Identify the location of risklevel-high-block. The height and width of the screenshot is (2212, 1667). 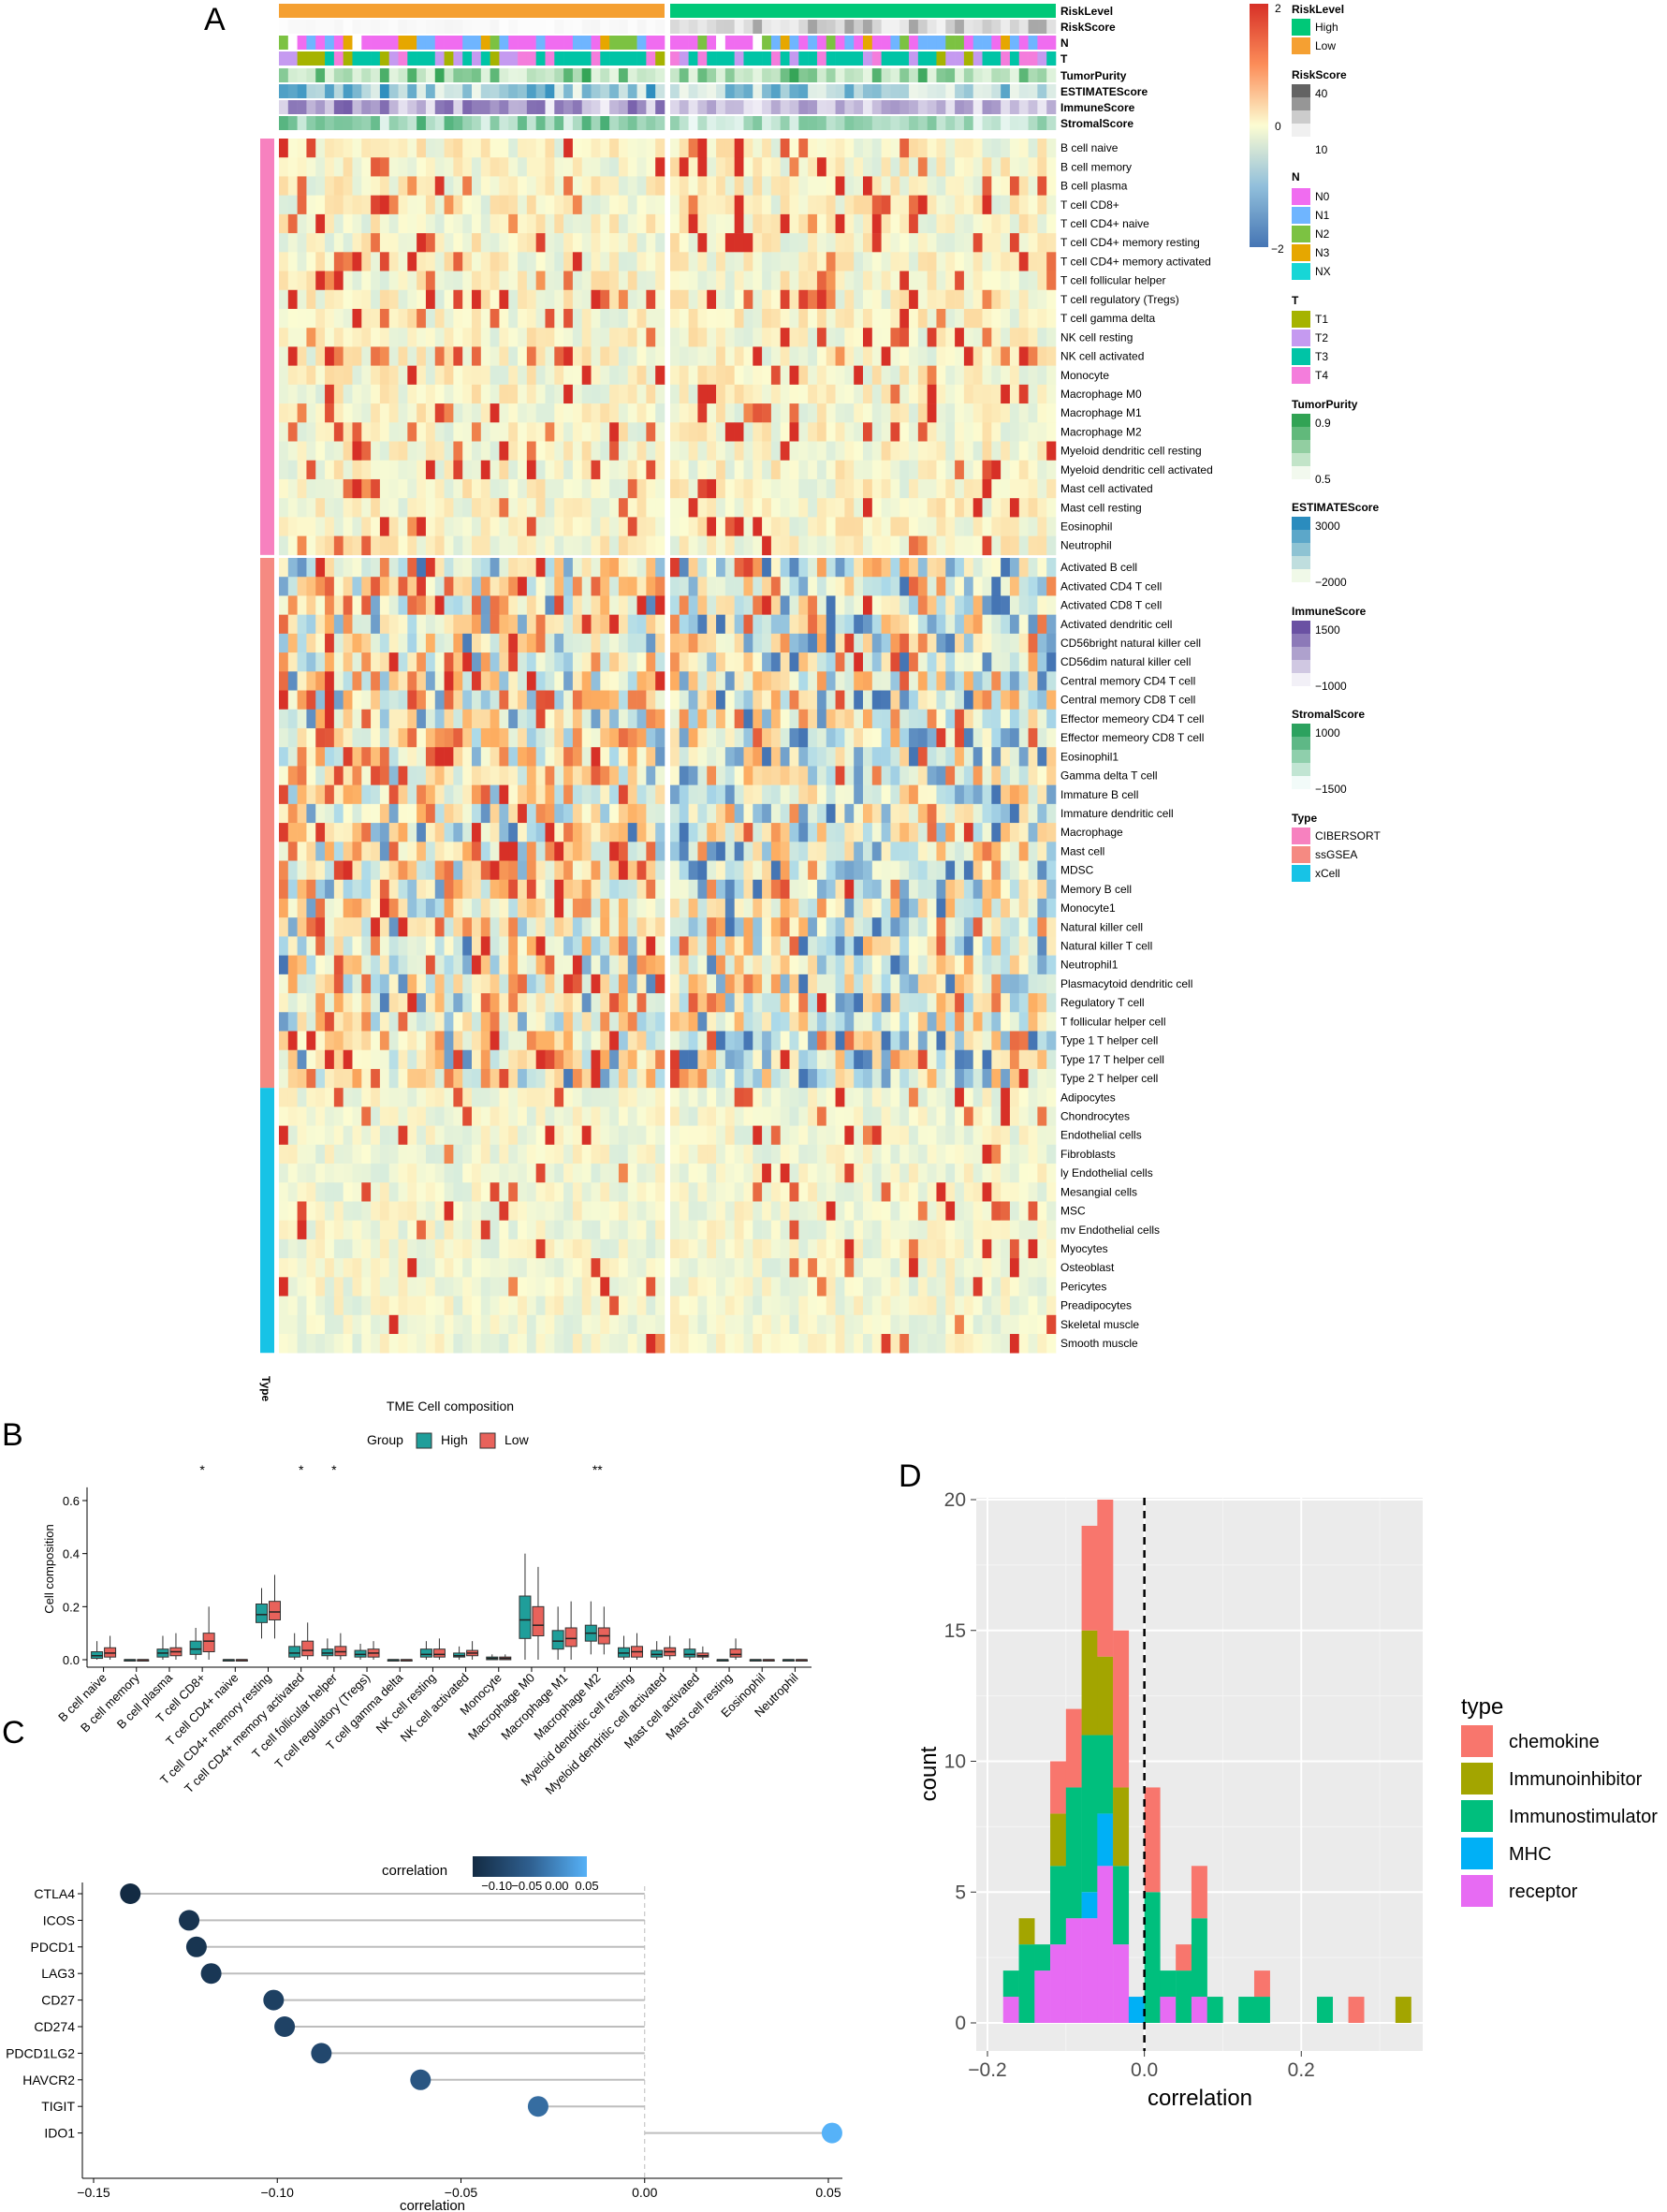
(863, 11).